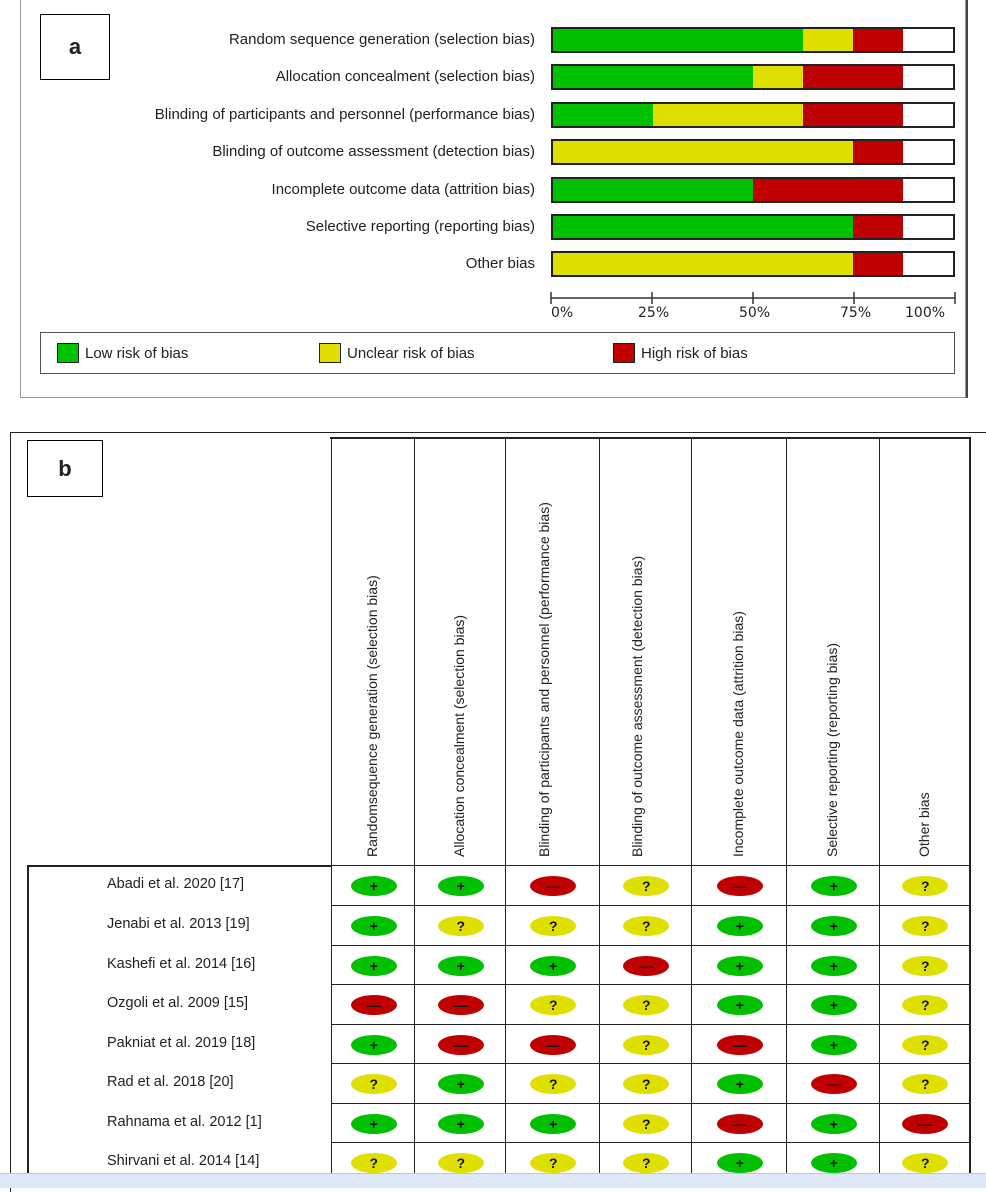 This screenshot has width=986, height=1192. What do you see at coordinates (925, 313) in the screenshot?
I see `x-tick-label: 100%` at bounding box center [925, 313].